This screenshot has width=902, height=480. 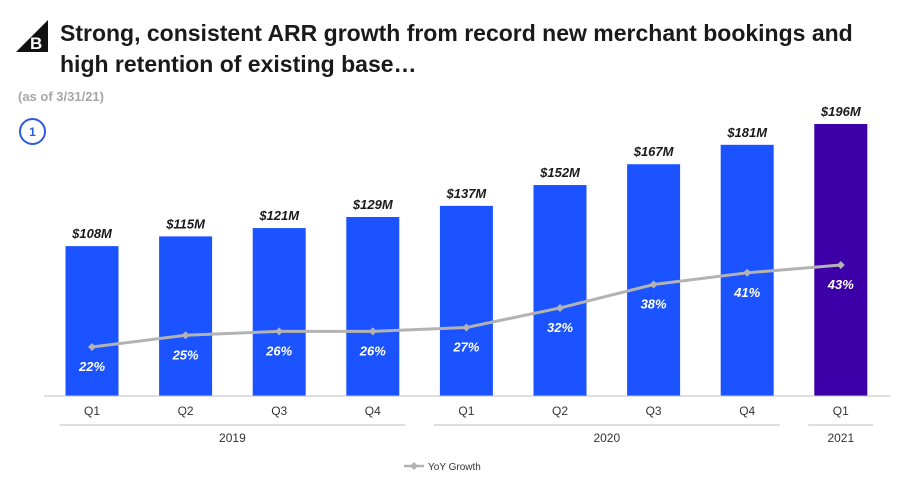 I want to click on yoy-growth-label: 27%, so click(x=465, y=346).